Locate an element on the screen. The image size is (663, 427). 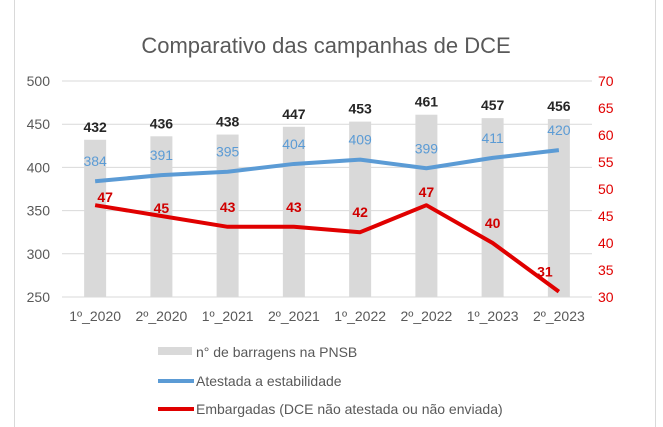
bar-data-label: 447 is located at coordinates (294, 114).